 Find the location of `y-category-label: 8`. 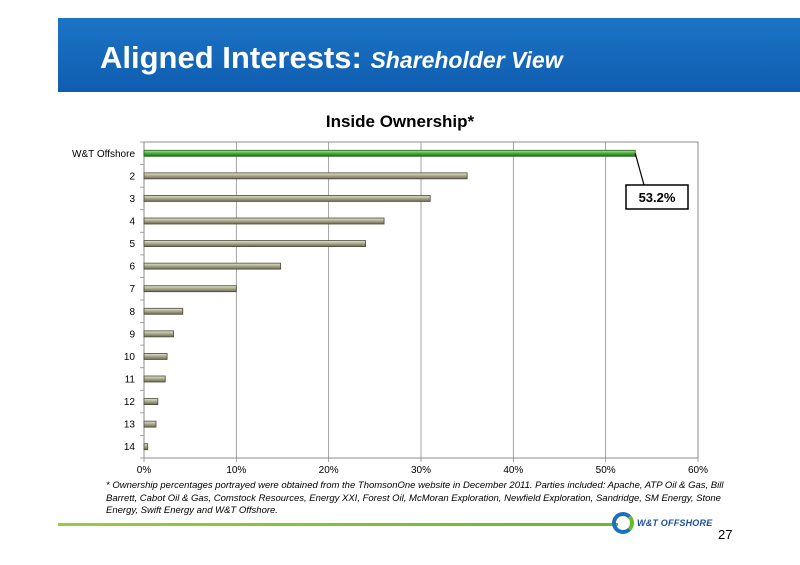

y-category-label: 8 is located at coordinates (132, 312).